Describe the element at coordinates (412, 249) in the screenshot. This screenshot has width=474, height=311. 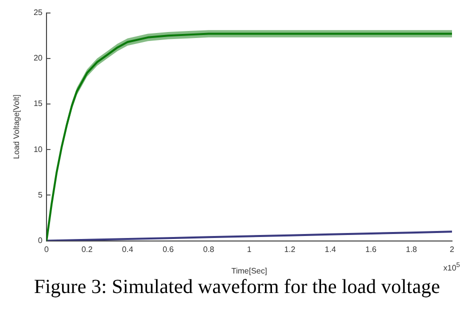
I see `x-tick-label: 1.8` at that location.